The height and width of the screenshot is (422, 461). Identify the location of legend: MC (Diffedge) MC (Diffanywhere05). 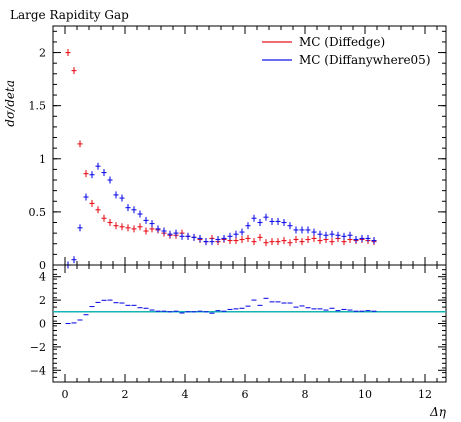
(346, 51).